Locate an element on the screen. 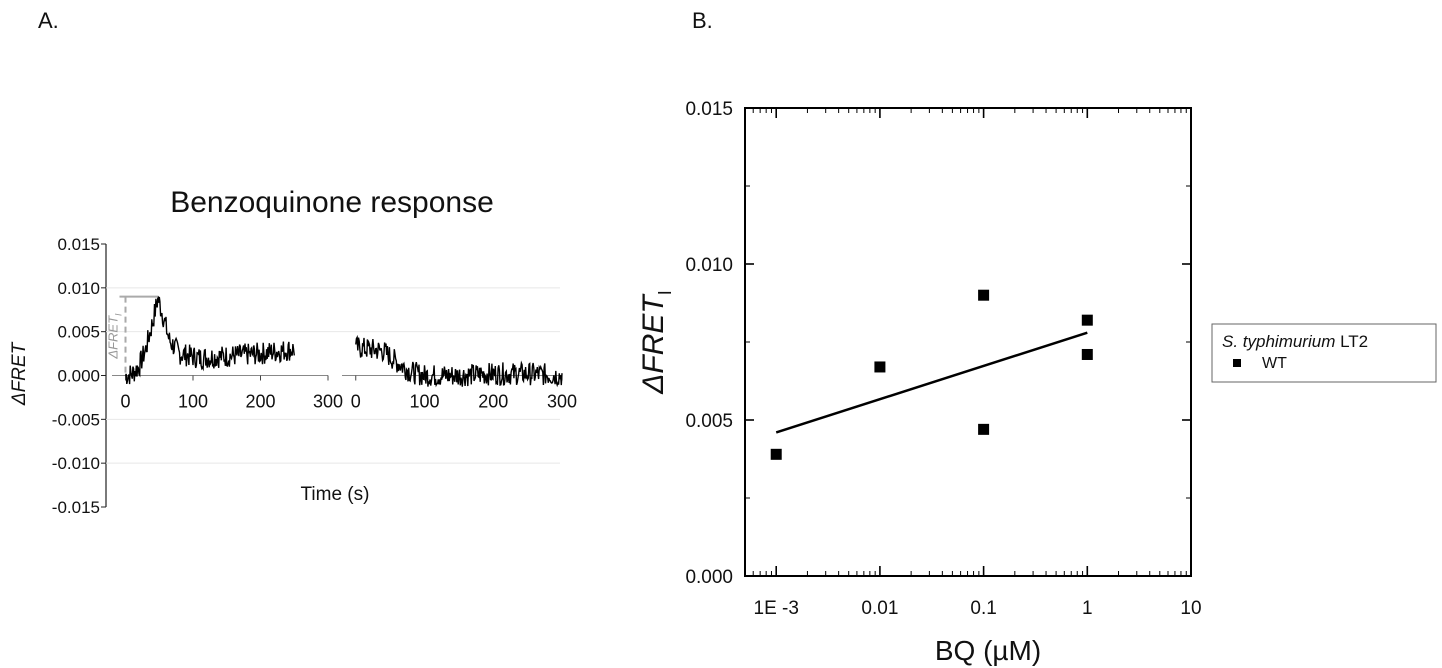 This screenshot has width=1442, height=668. chart-b-ytick-label: 0.000 is located at coordinates (709, 577).